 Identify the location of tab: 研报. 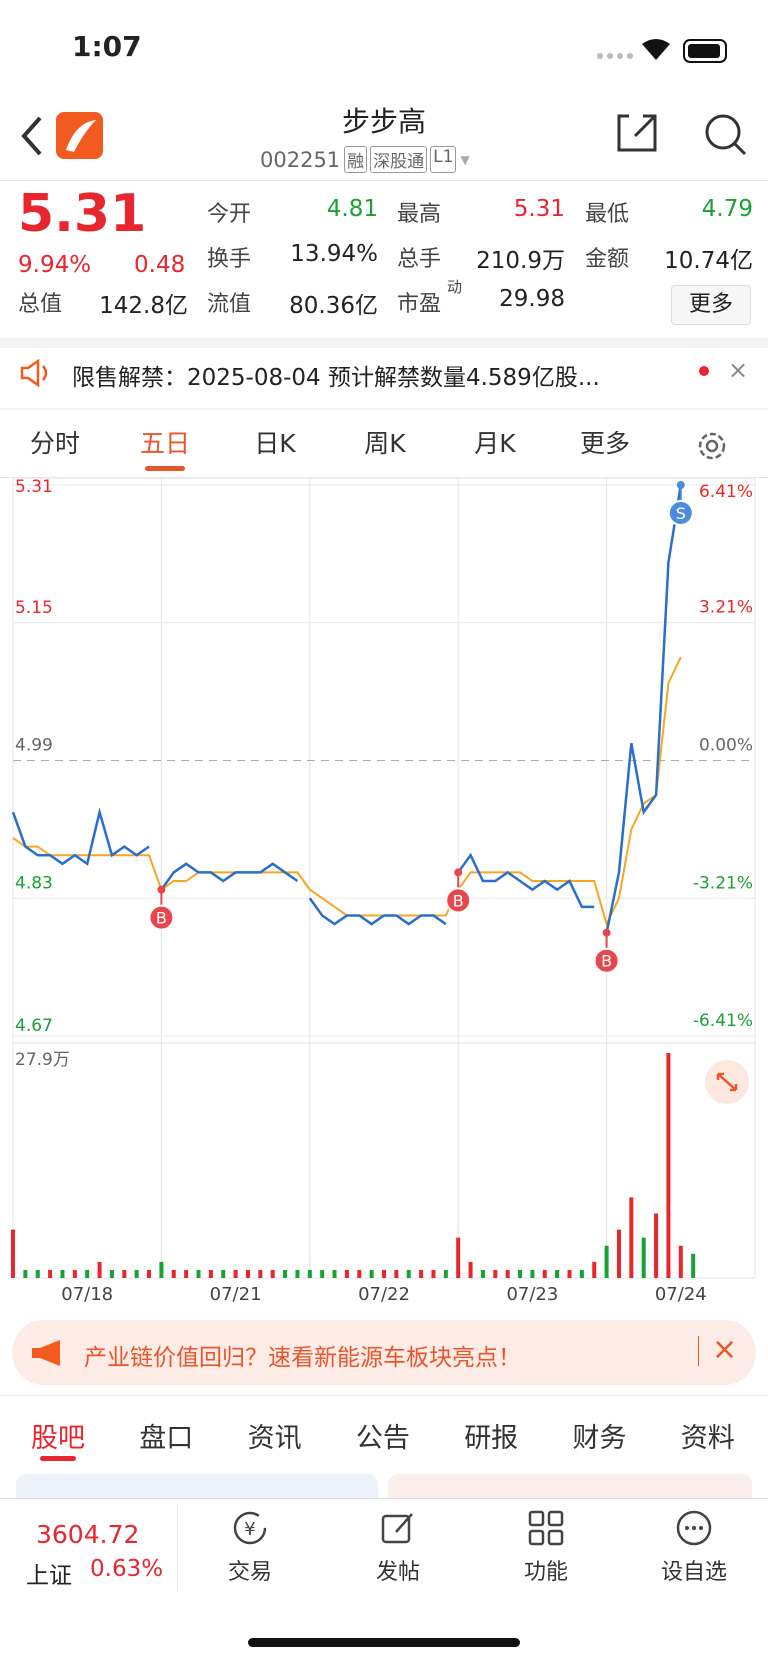
(491, 1438).